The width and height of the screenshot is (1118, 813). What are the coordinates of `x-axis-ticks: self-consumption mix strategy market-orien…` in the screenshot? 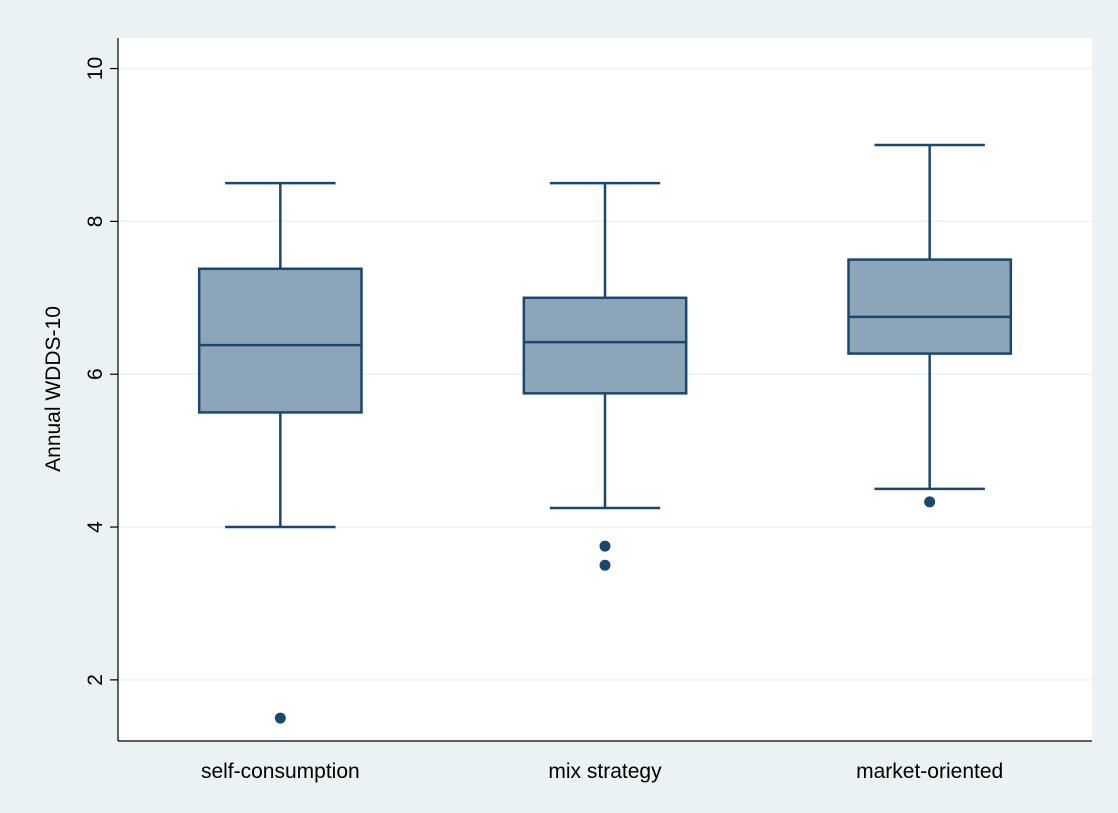 It's located at (602, 771).